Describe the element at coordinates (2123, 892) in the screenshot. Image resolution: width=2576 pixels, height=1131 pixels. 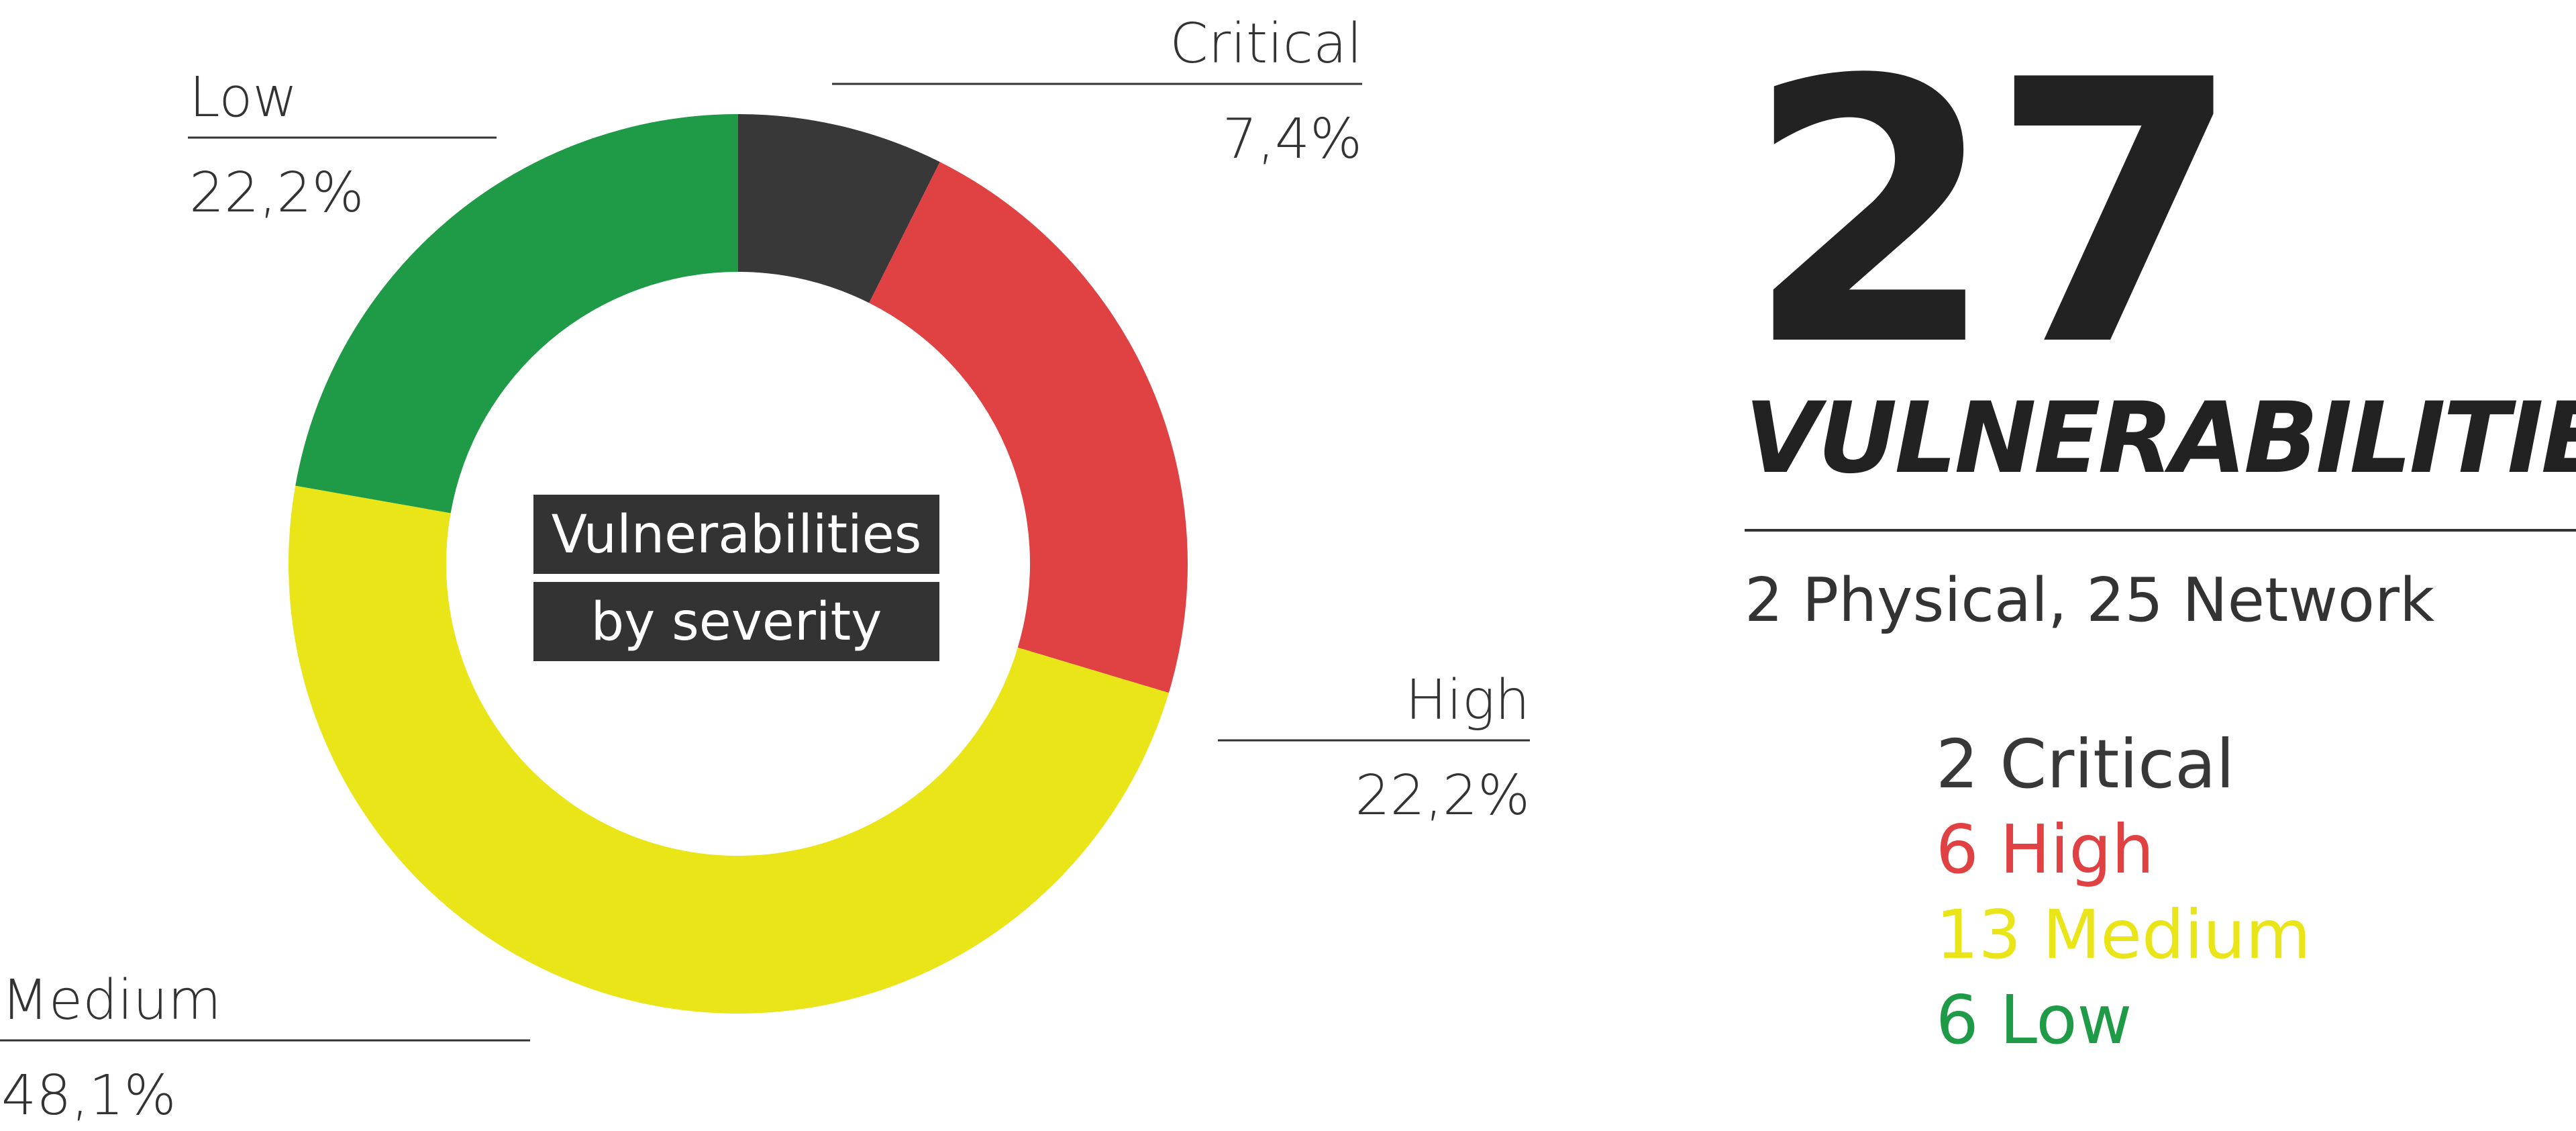
I see `severity-count-list: 2 Critical 6 High 13 Medium 6 Low` at that location.